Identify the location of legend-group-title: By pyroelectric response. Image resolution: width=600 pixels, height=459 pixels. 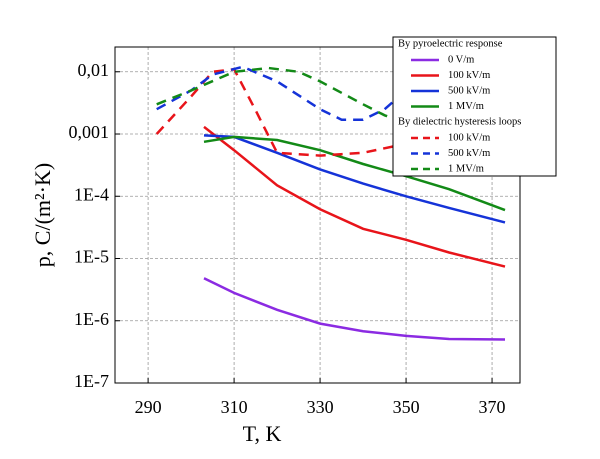
(450, 43).